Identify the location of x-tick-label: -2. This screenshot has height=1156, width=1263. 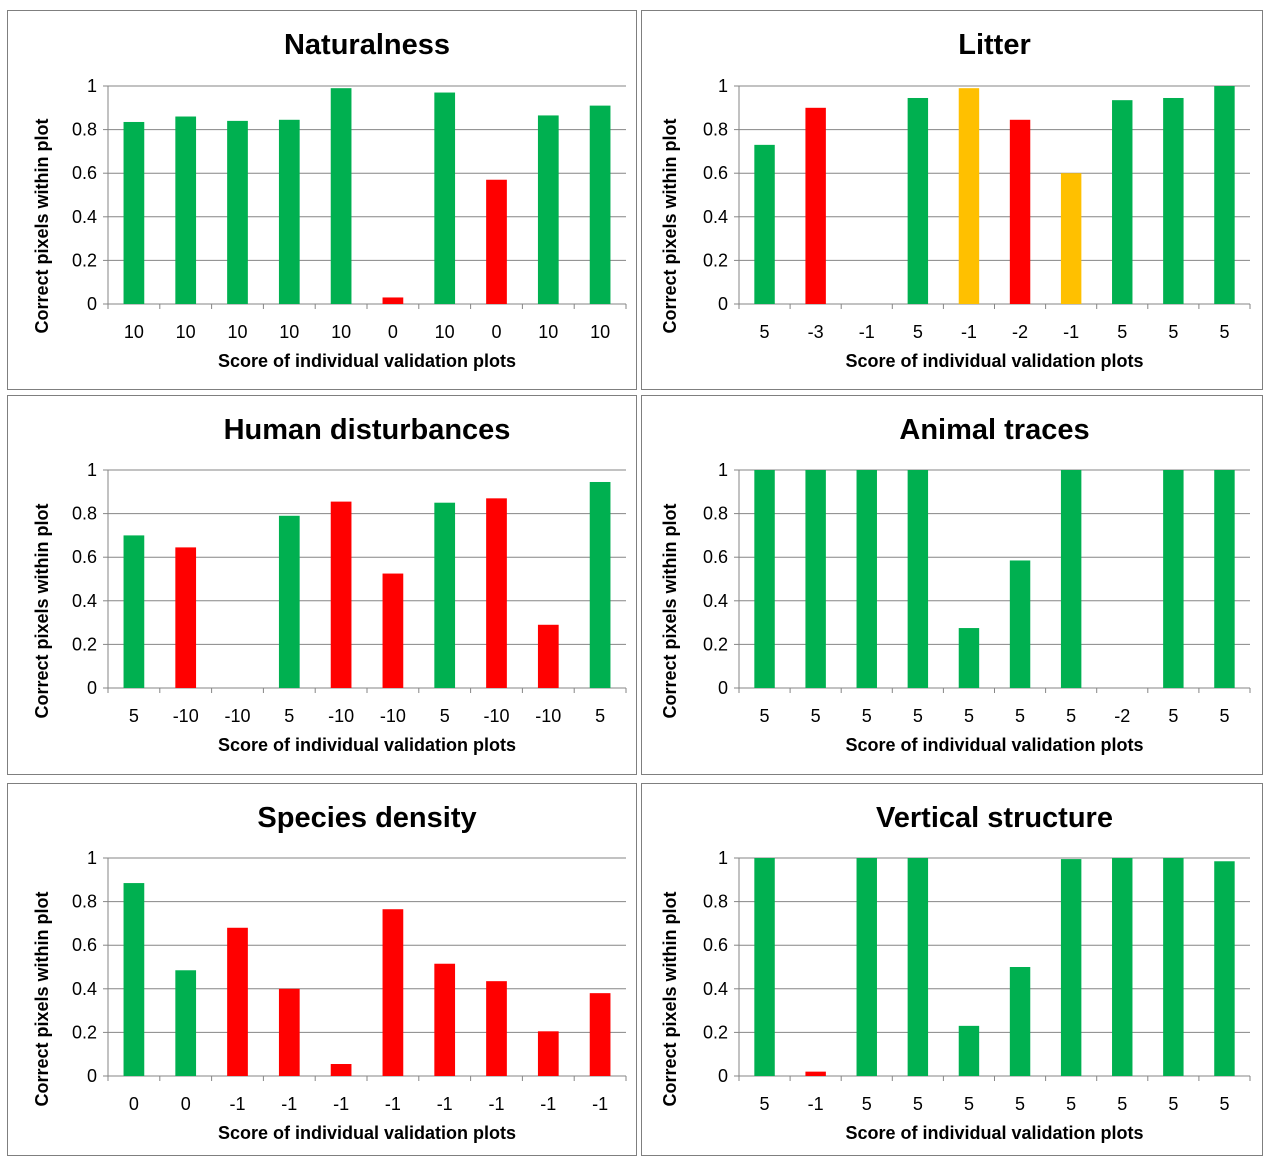
(1122, 716).